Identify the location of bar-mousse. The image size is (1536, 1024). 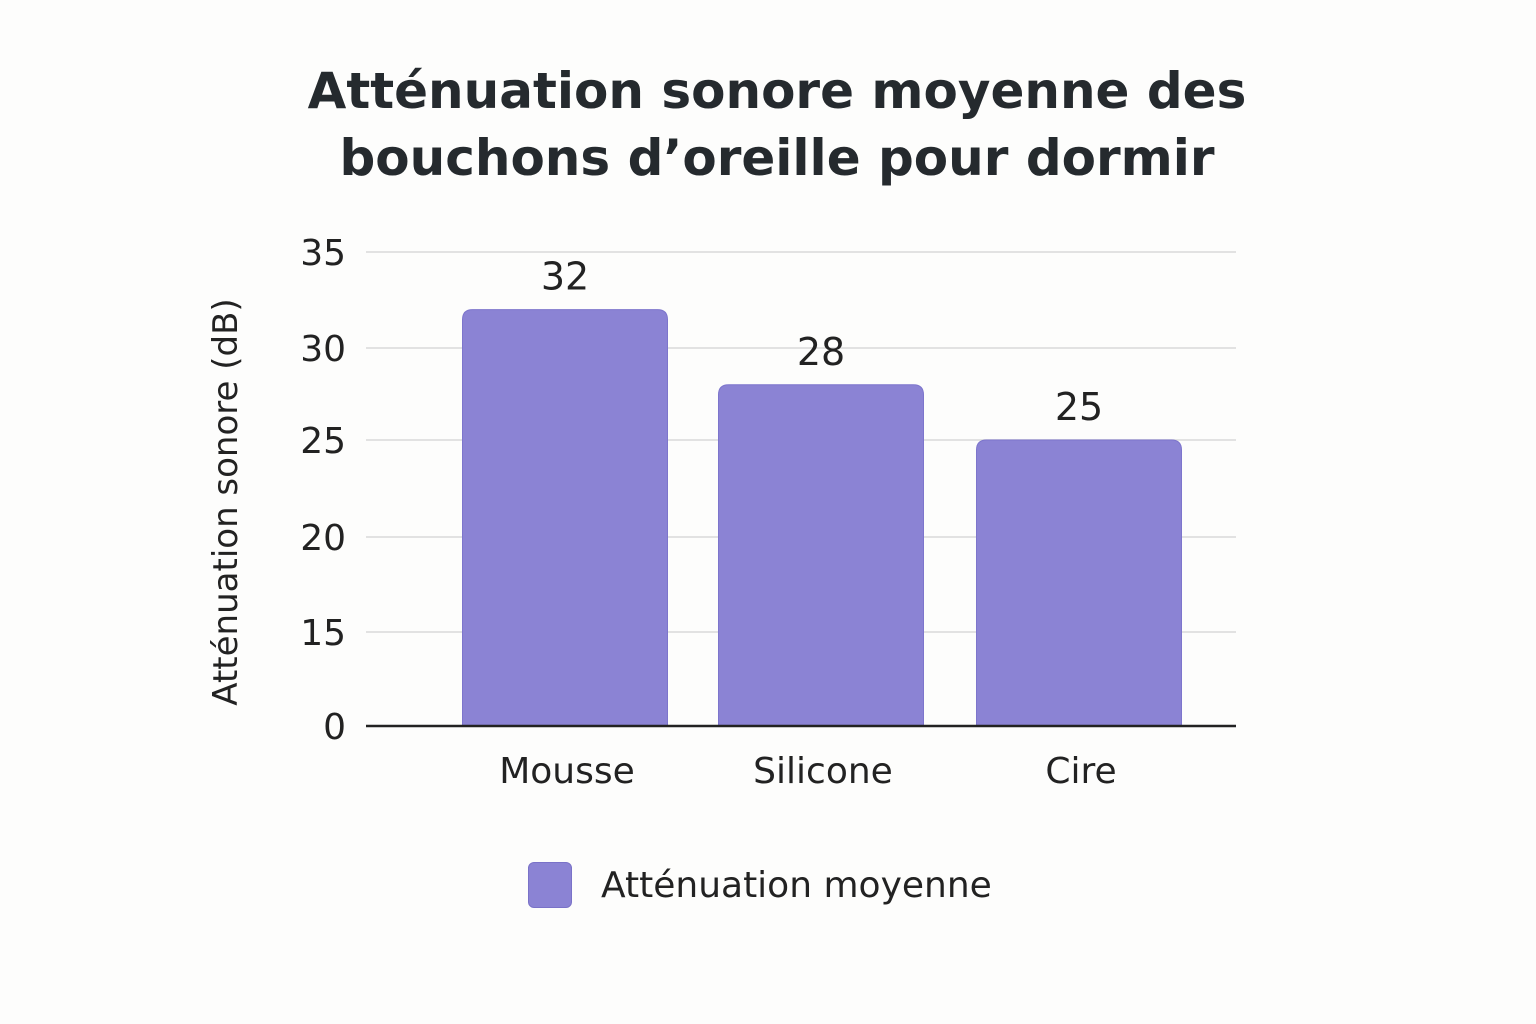
(565, 518).